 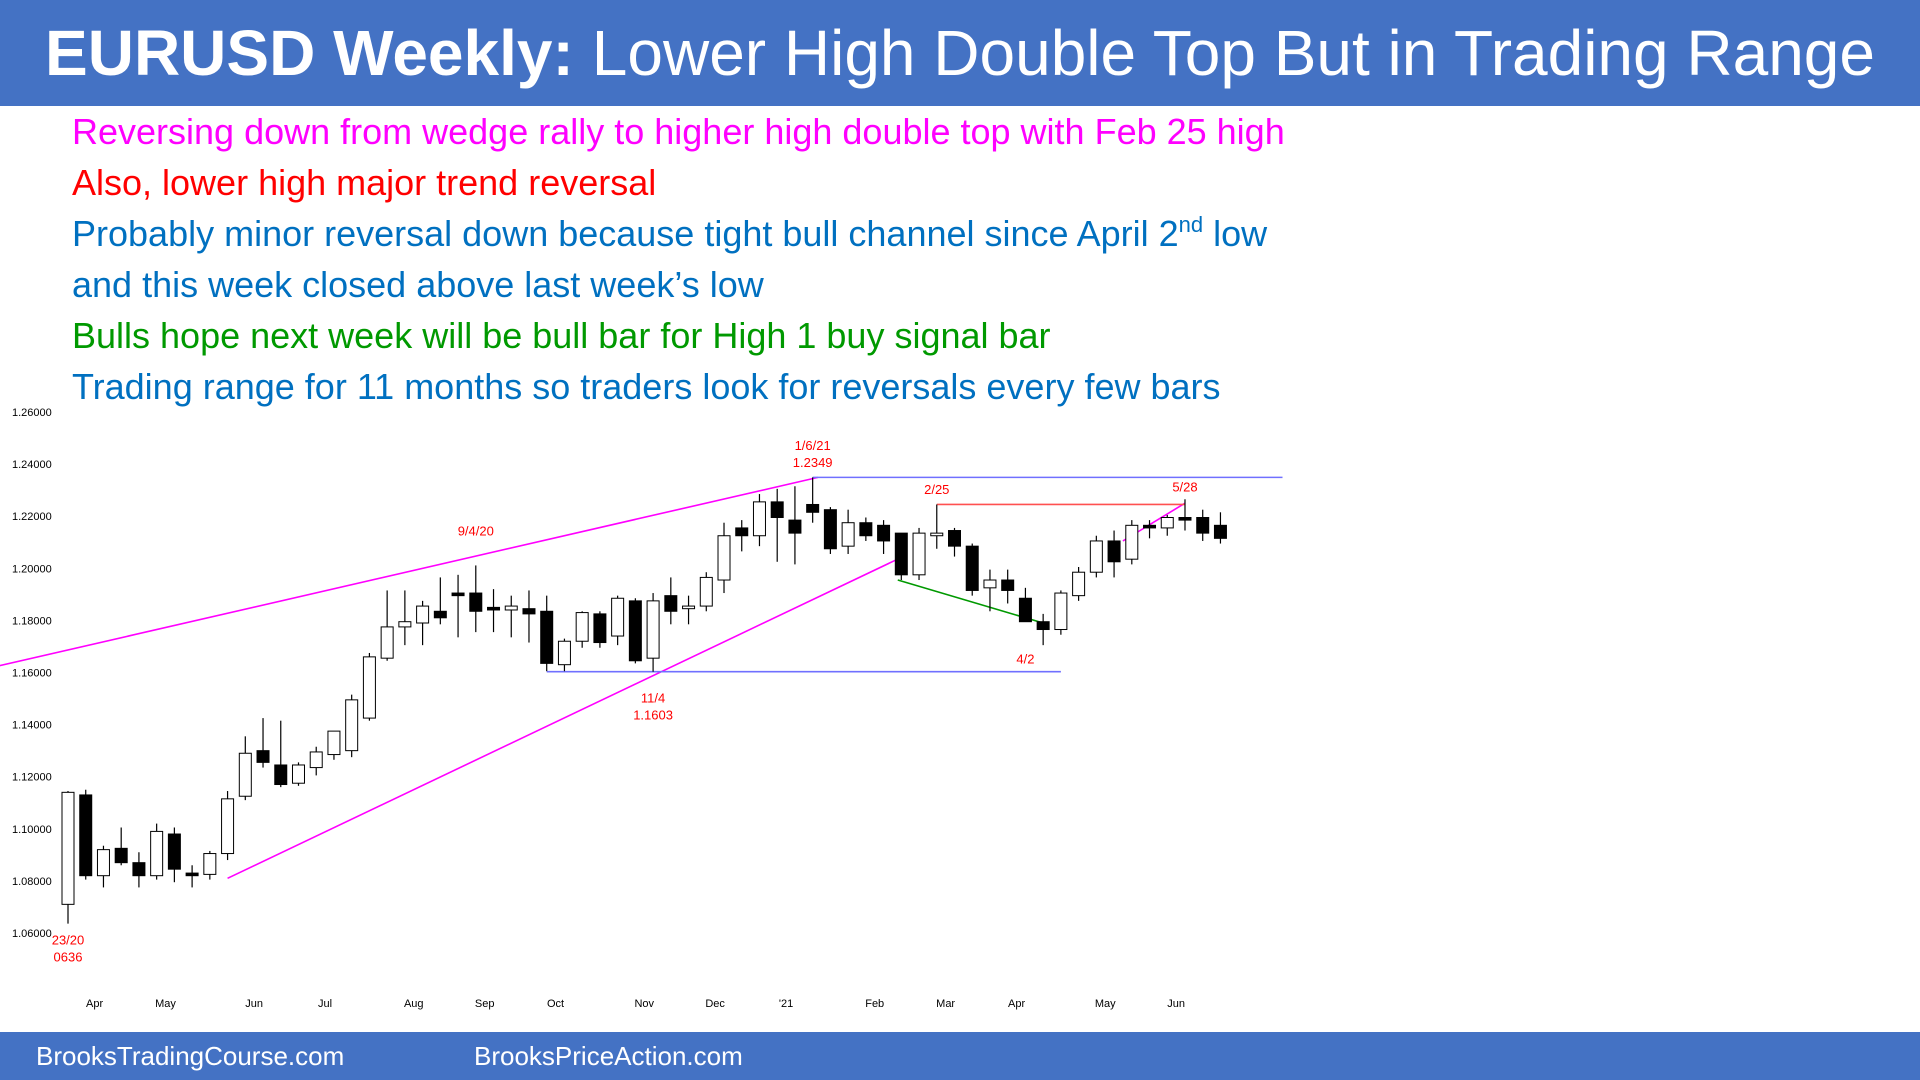 What do you see at coordinates (32, 413) in the screenshot?
I see `y-tick-label: 1.26000` at bounding box center [32, 413].